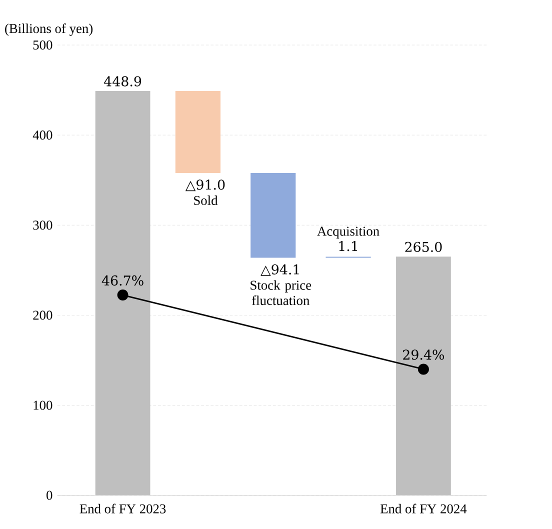 Image resolution: width=552 pixels, height=529 pixels. What do you see at coordinates (206, 201) in the screenshot?
I see `x-tick-label: Sold` at bounding box center [206, 201].